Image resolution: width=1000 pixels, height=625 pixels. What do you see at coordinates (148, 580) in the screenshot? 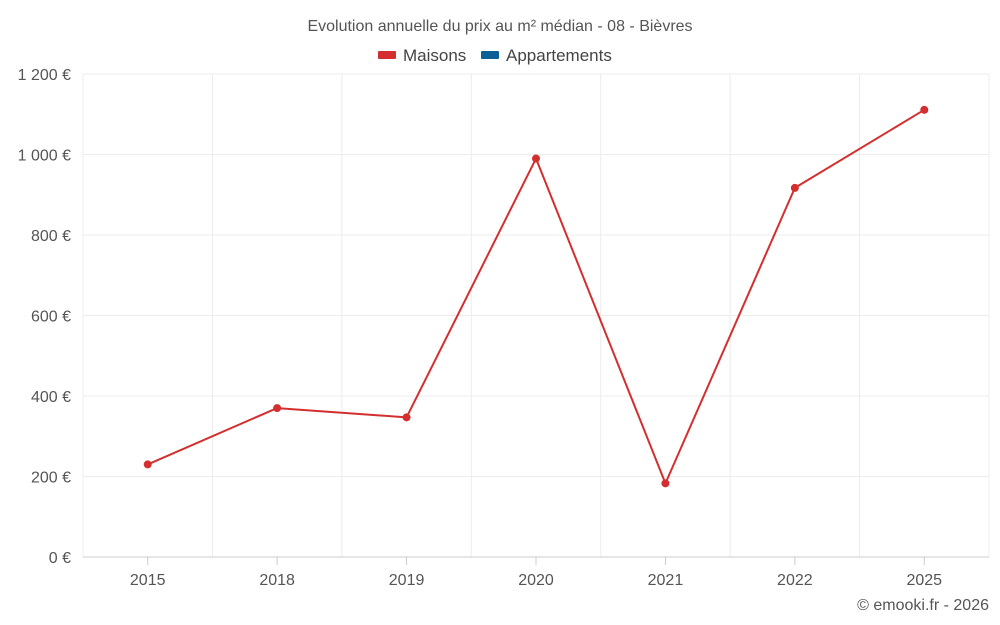
I see `x-tick-label: 2015` at bounding box center [148, 580].